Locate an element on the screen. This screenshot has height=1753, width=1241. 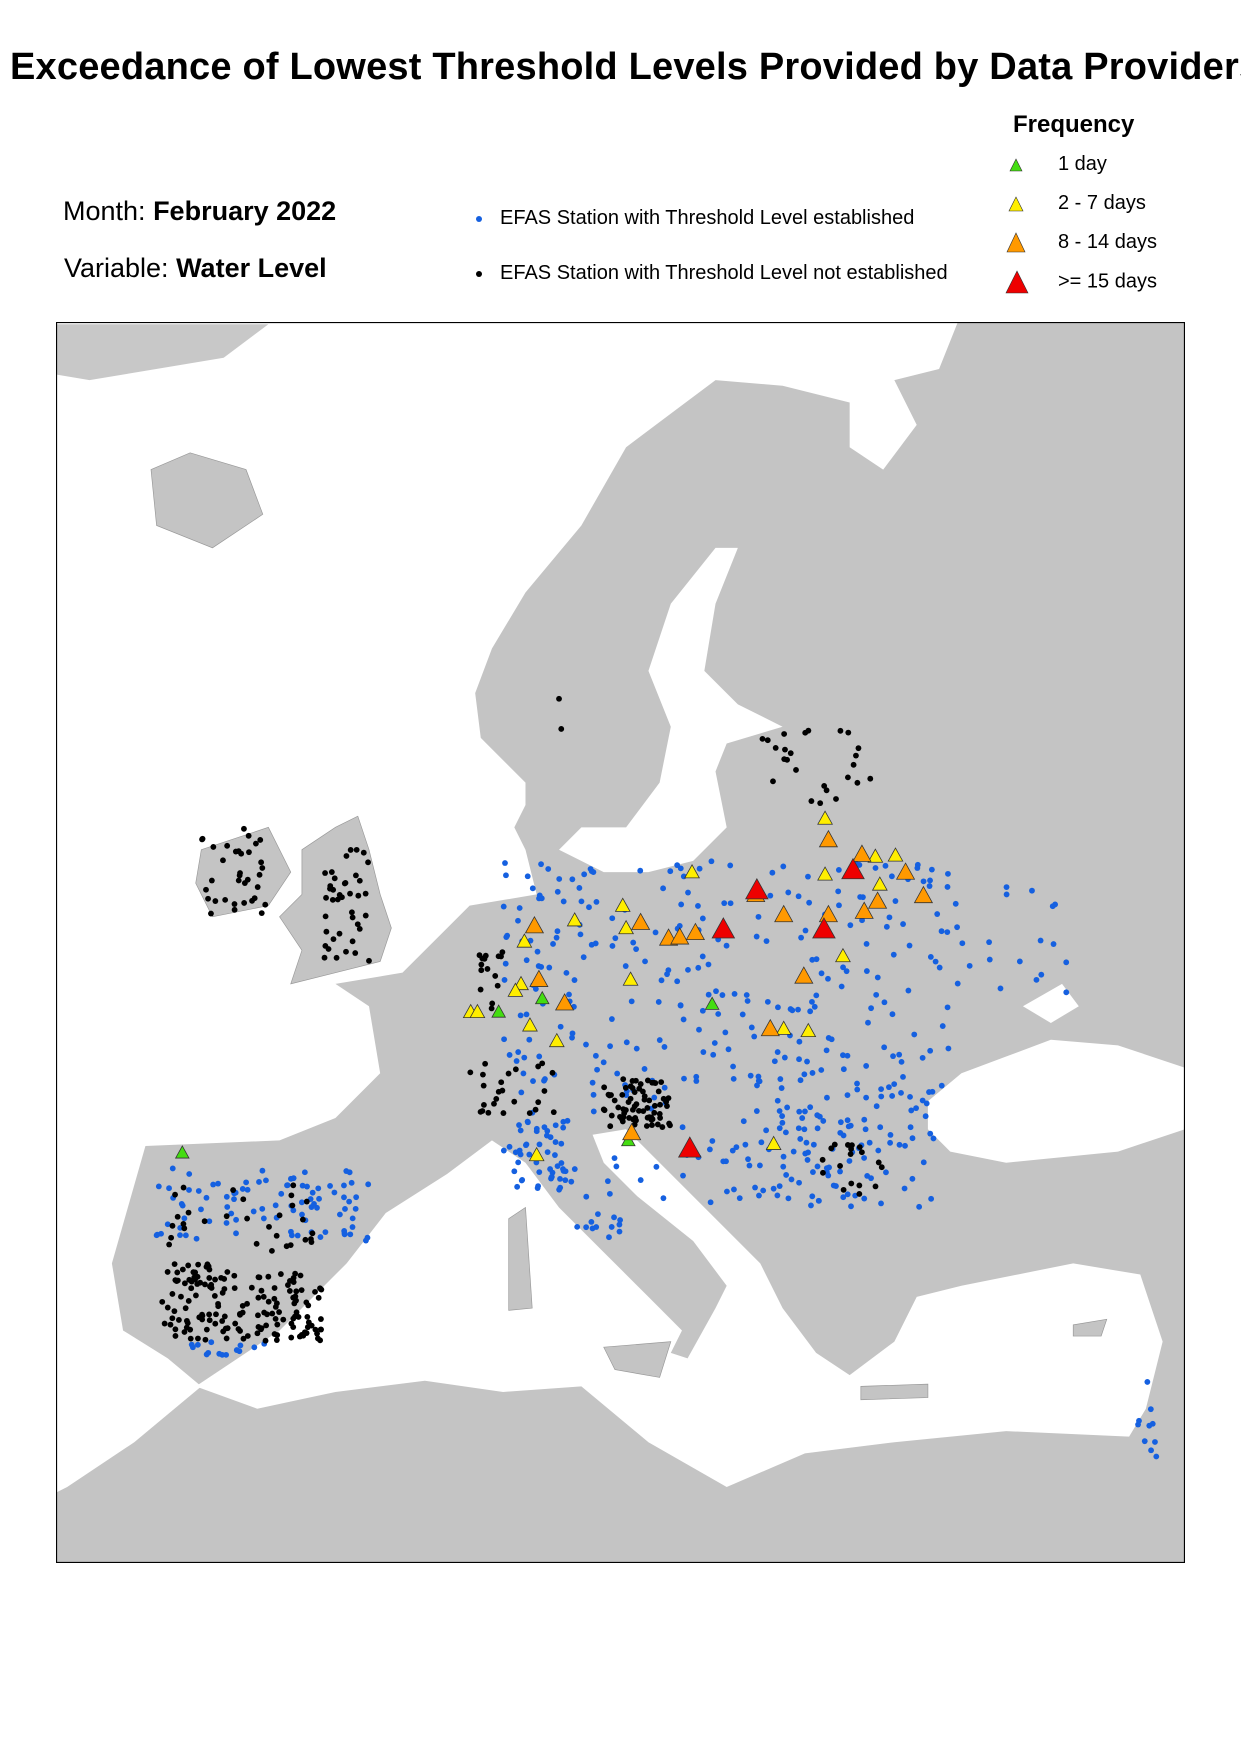
triangle-8-14-days is located at coordinates (905, 871).